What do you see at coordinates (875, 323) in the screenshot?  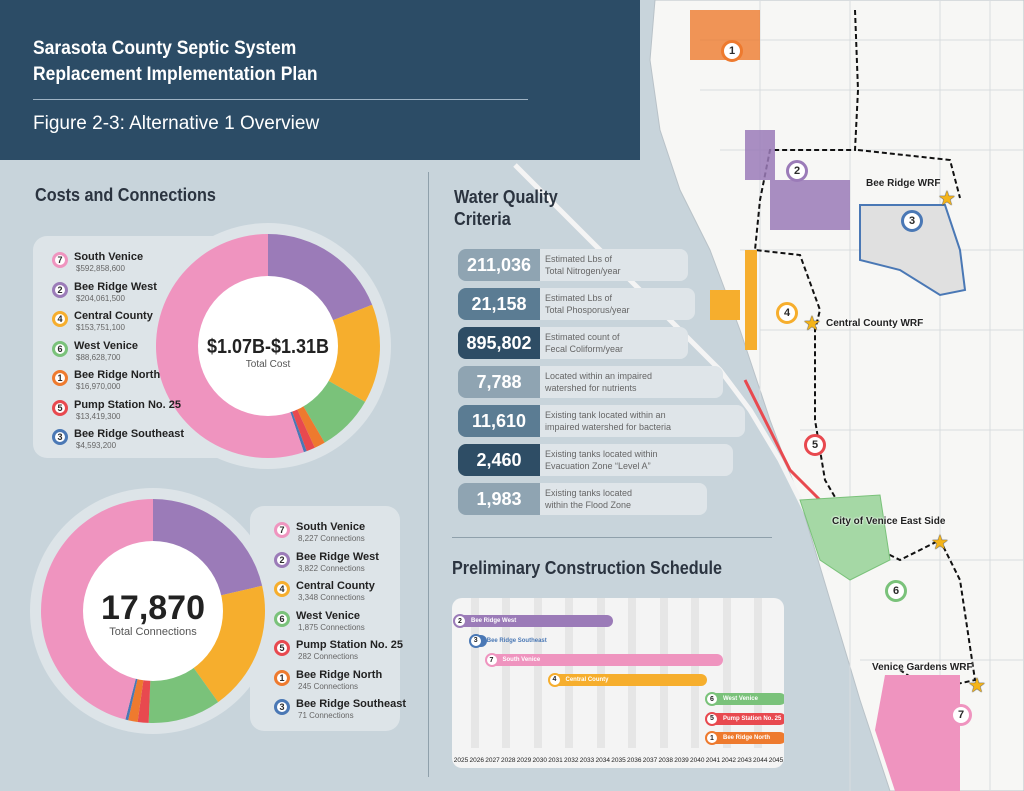 I see `central-county-wrf-label: Central County WRF` at bounding box center [875, 323].